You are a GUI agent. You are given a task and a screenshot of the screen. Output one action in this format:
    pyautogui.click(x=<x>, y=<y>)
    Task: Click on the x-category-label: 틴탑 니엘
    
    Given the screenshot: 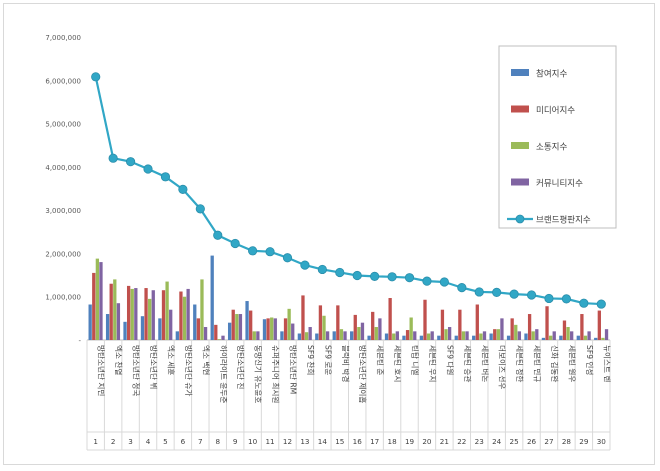 What is the action you would take?
    pyautogui.click(x=416, y=360)
    